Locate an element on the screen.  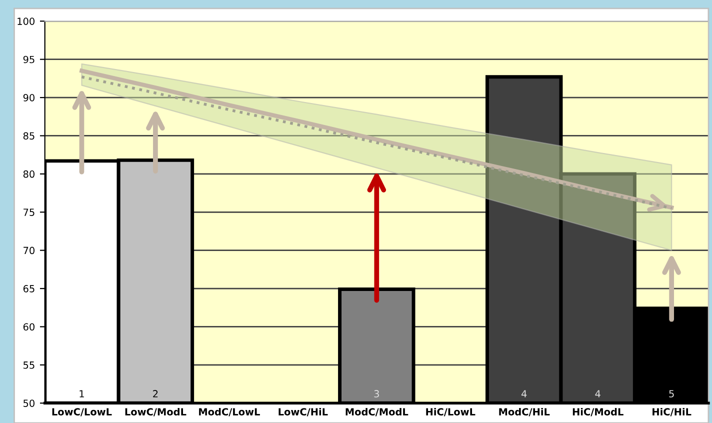
x-tick-label: HiC/LowL is located at coordinates (451, 412).